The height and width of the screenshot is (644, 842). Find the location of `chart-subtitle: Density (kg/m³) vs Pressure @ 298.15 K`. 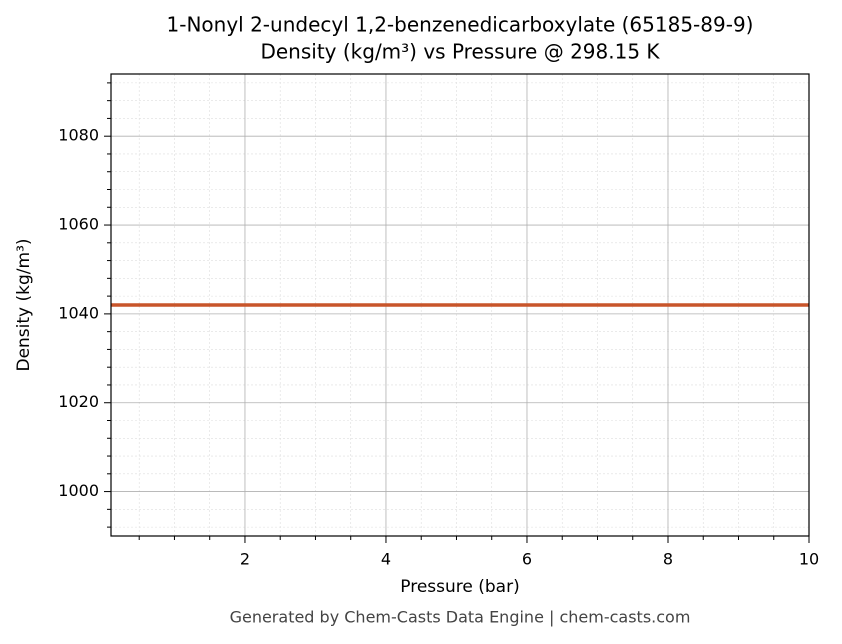

chart-subtitle: Density (kg/m³) vs Pressure @ 298.15 K is located at coordinates (460, 52).